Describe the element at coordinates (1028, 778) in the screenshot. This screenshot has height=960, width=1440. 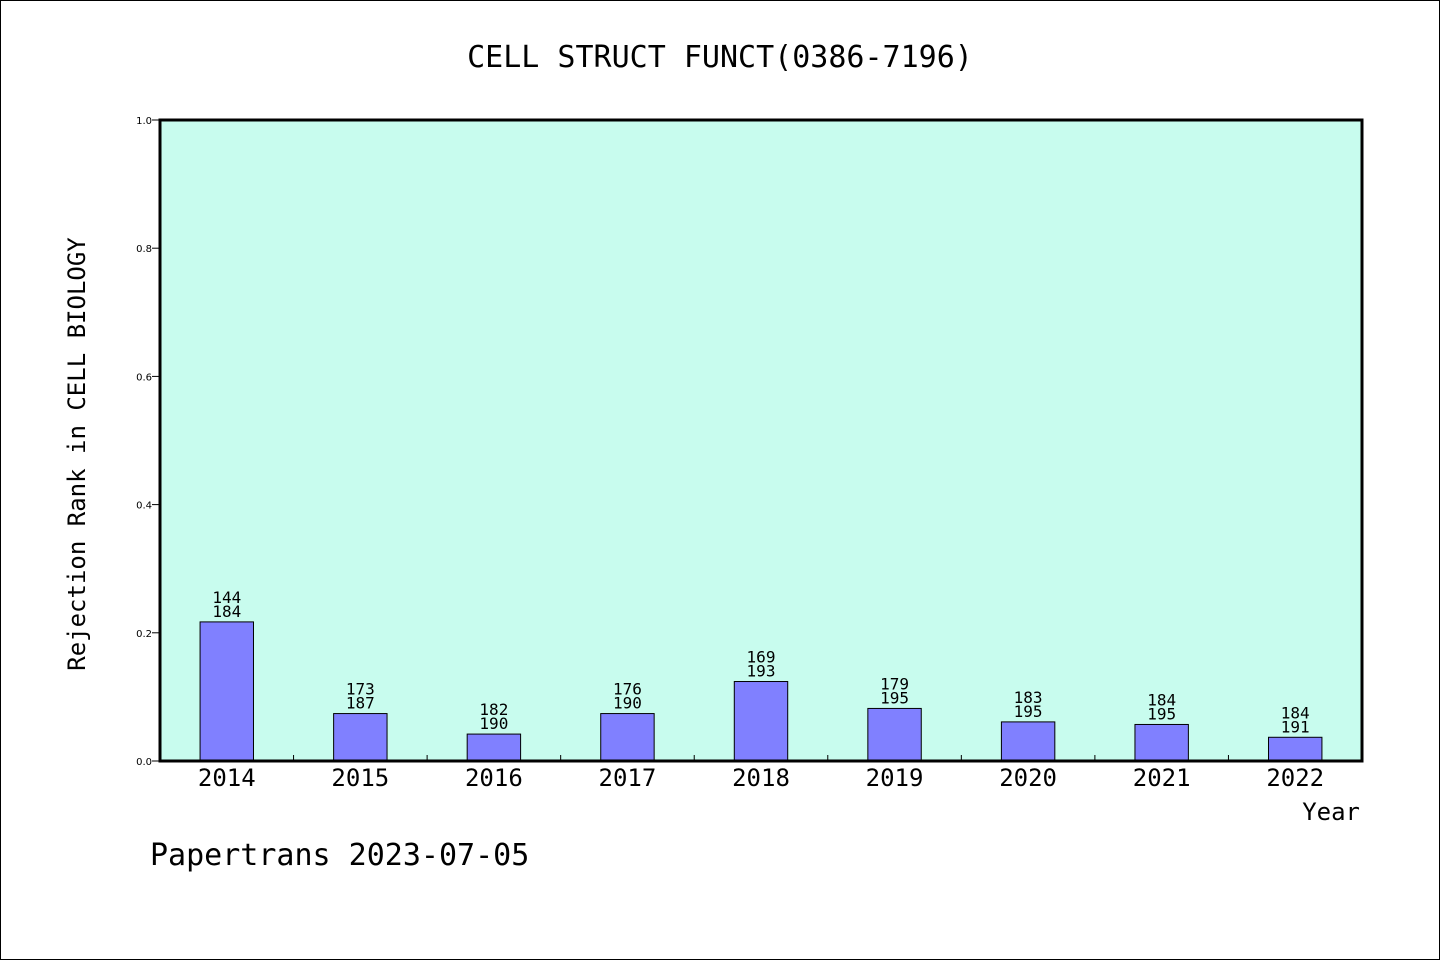
I see `x-tick-label: 2020` at that location.